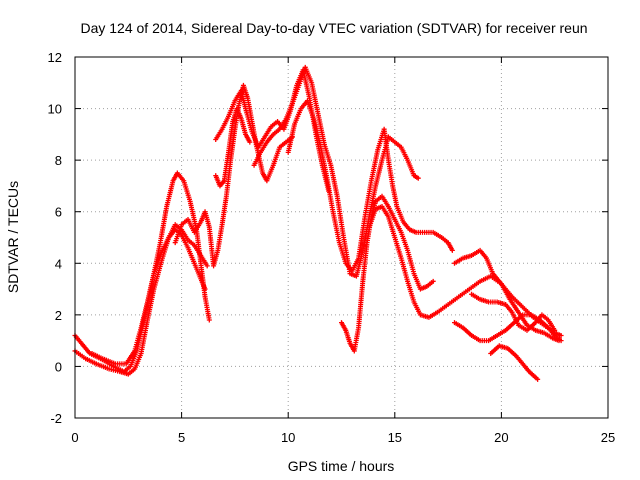 This screenshot has height=480, width=640. I want to click on y-tick-label: 12, so click(55, 57).